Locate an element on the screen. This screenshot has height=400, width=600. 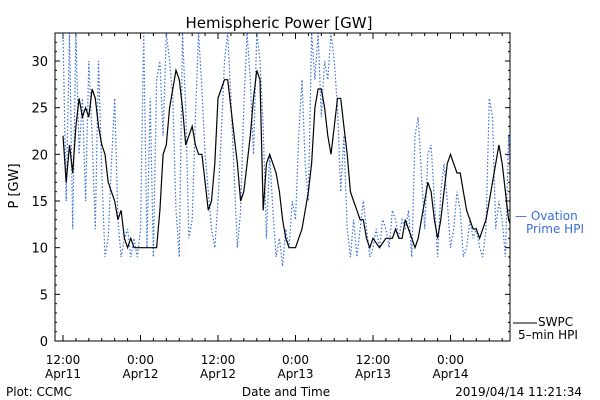
legend-swpc-line2: 5–min HPI is located at coordinates (548, 335).